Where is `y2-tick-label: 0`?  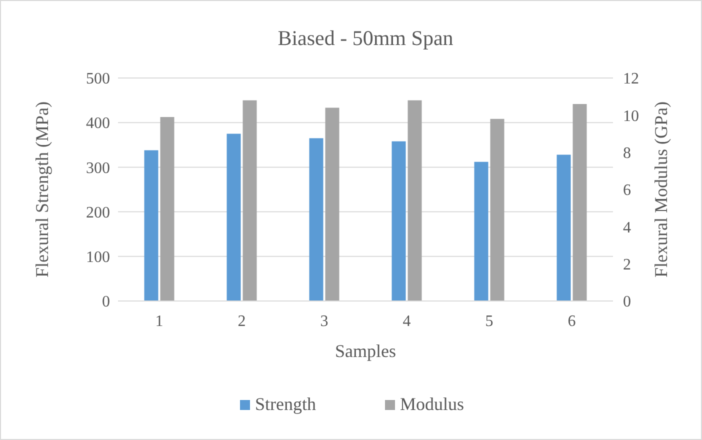
y2-tick-label: 0 is located at coordinates (627, 302).